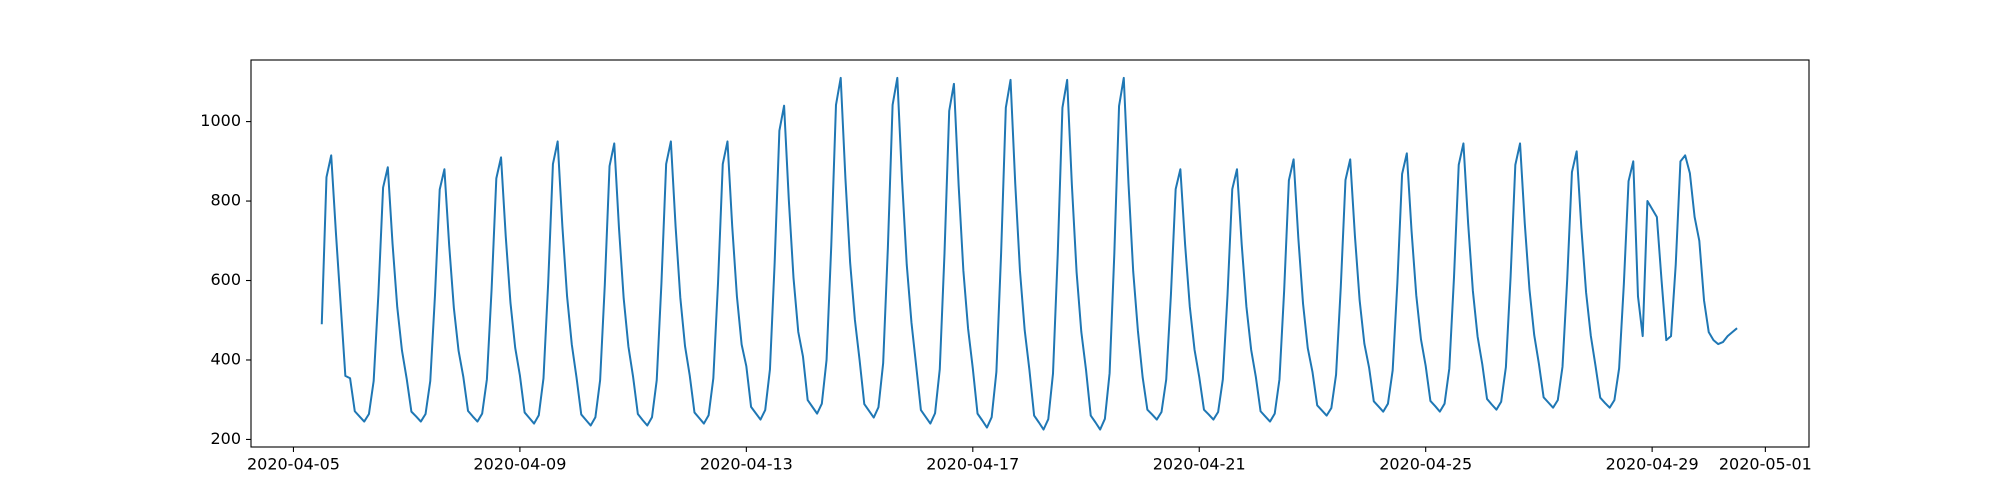 The height and width of the screenshot is (500, 2000). I want to click on x-tick-label: 2020-04-21, so click(1199, 464).